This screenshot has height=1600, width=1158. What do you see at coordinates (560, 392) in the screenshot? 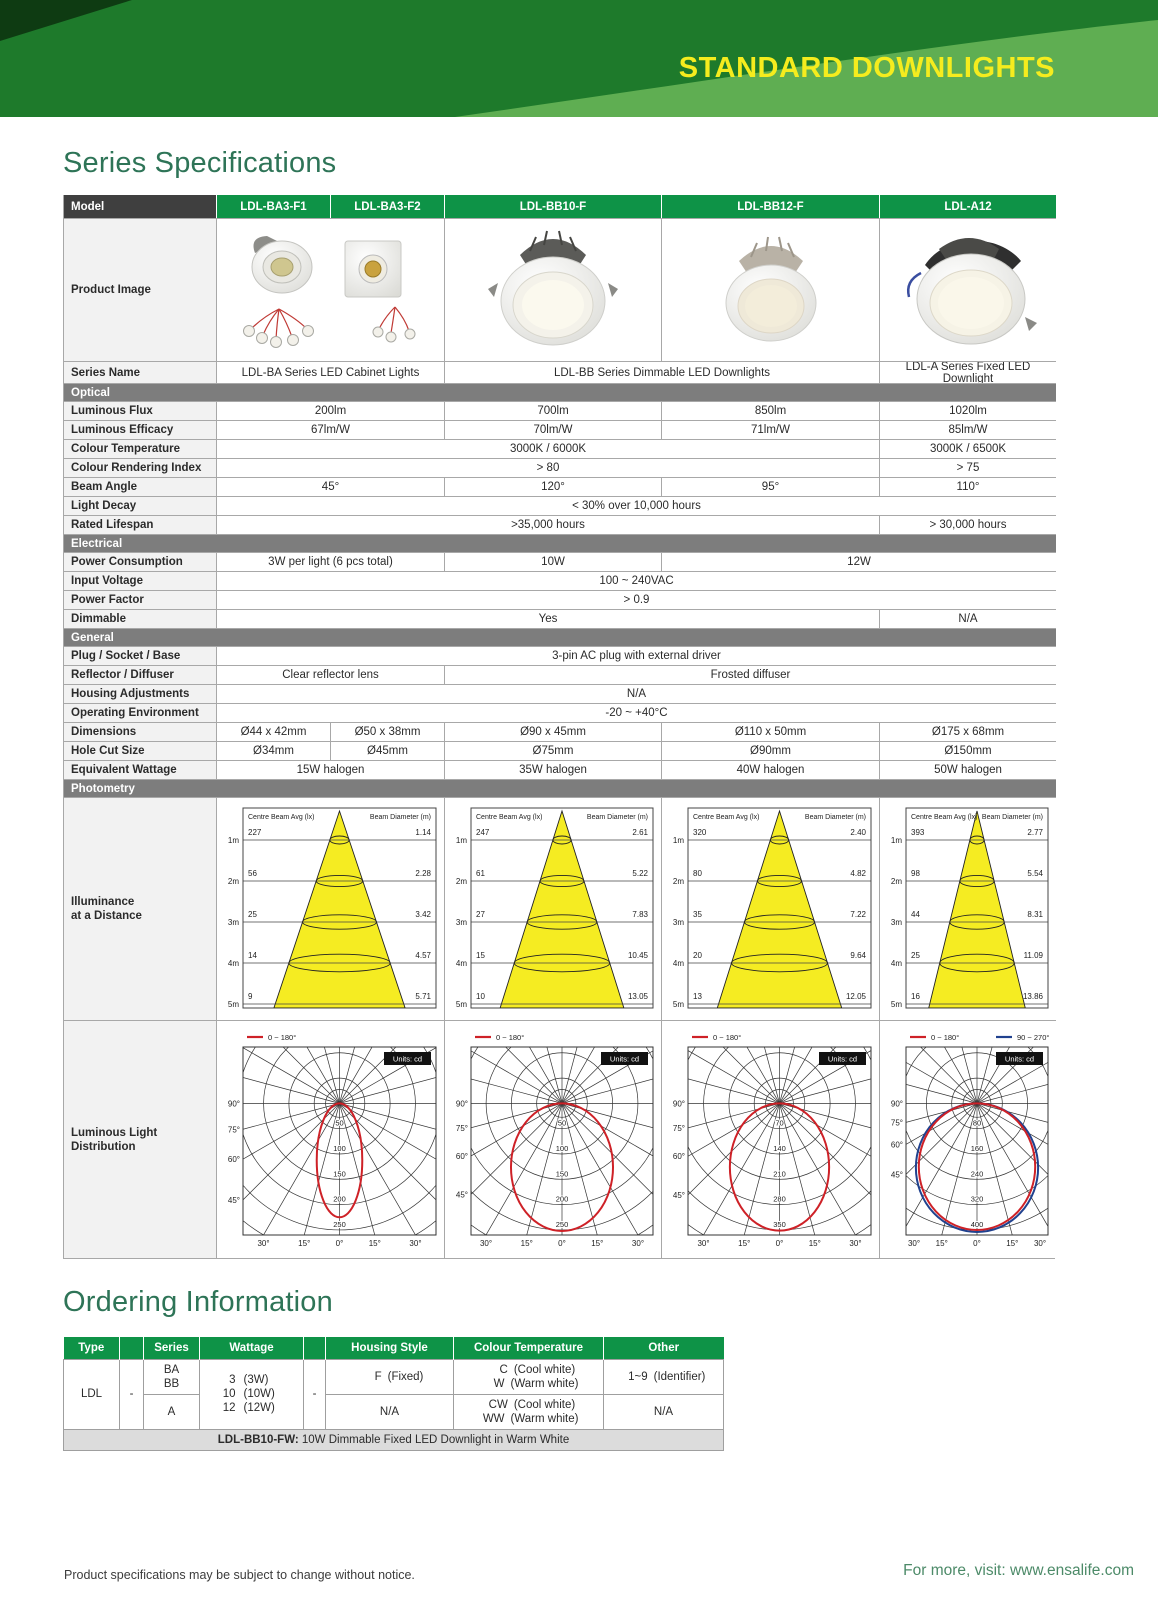
I see `section-bar-optical: Optical` at bounding box center [560, 392].